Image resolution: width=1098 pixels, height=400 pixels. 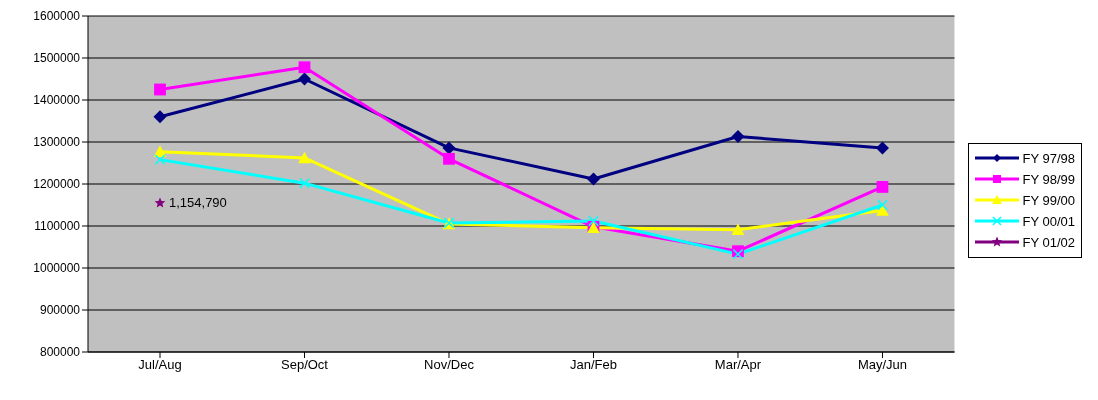 I want to click on legend-label: FY 98/99, so click(x=1048, y=179).